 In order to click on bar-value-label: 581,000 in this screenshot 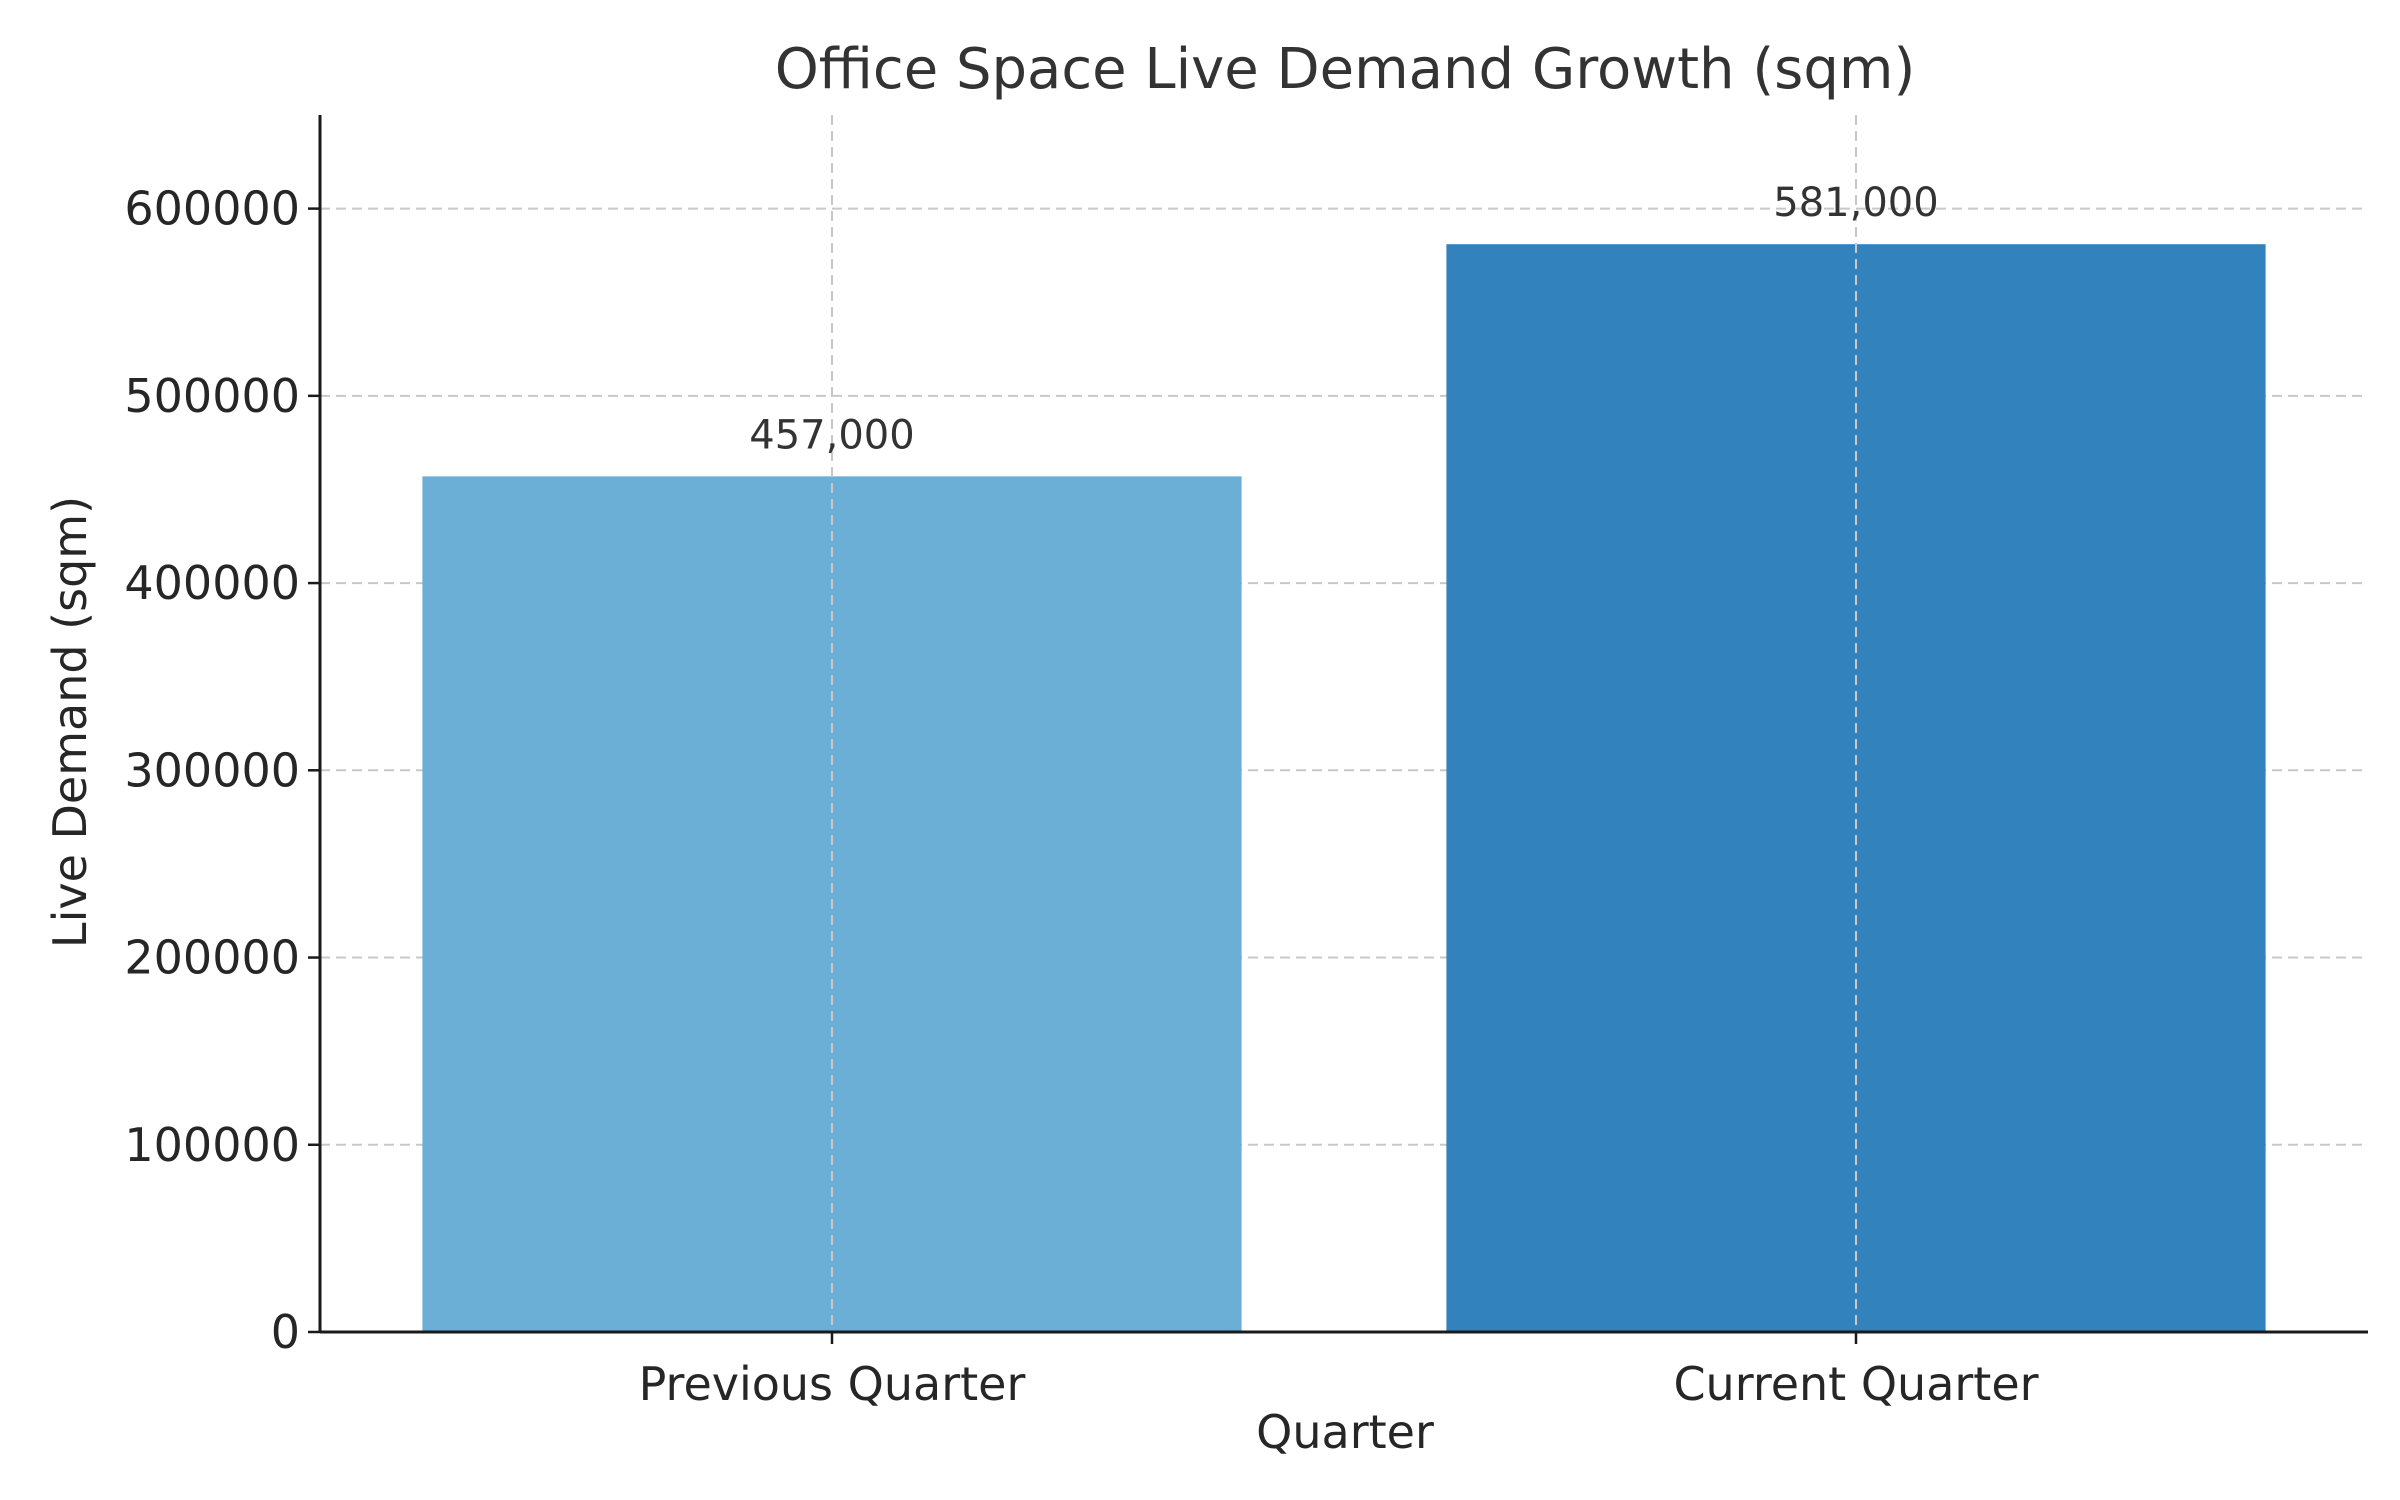, I will do `click(1855, 203)`.